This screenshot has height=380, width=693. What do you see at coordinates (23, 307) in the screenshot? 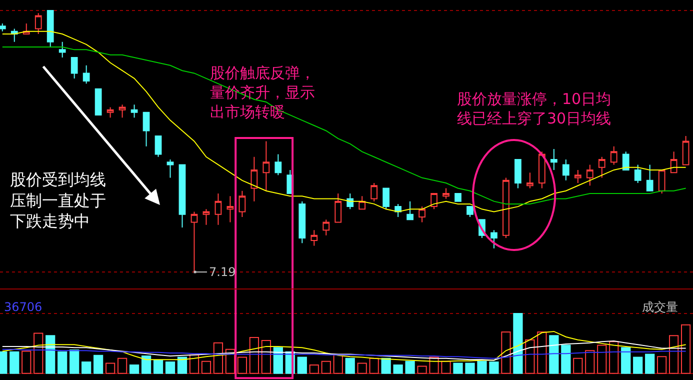
I see `annotation: 36706` at bounding box center [23, 307].